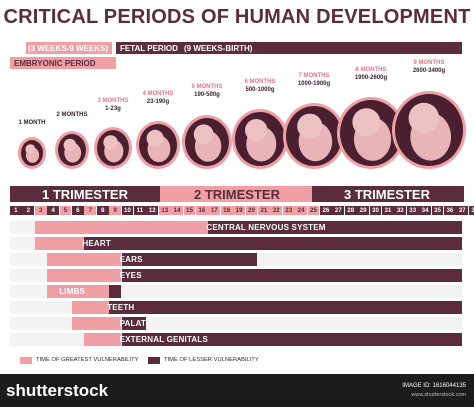 Image resolution: width=474 pixels, height=407 pixels. What do you see at coordinates (371, 77) in the screenshot?
I see `month-weight: 1900-2600g` at bounding box center [371, 77].